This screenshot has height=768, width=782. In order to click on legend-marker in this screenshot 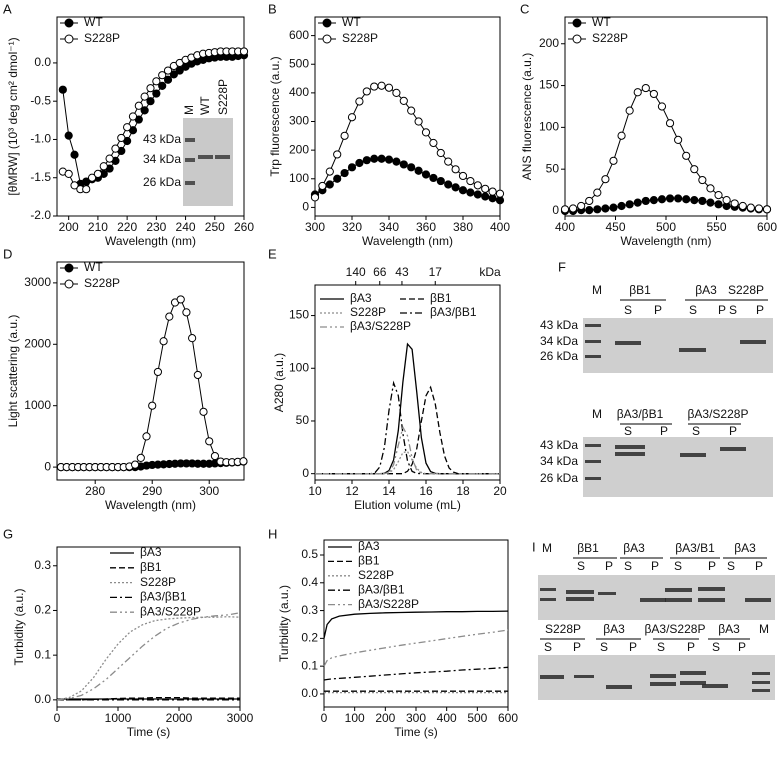, I will do `click(327, 23)`.